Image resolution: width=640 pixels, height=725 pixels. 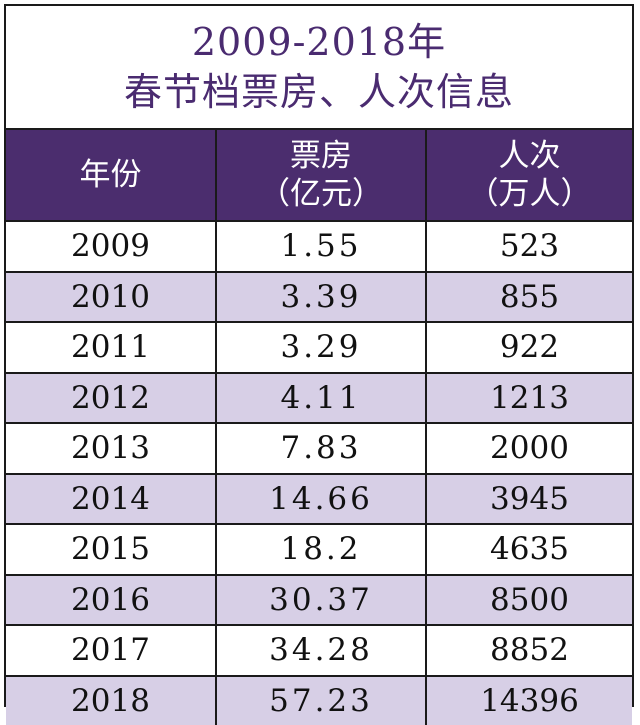 I want to click on year-cell: 2014, so click(x=111, y=499).